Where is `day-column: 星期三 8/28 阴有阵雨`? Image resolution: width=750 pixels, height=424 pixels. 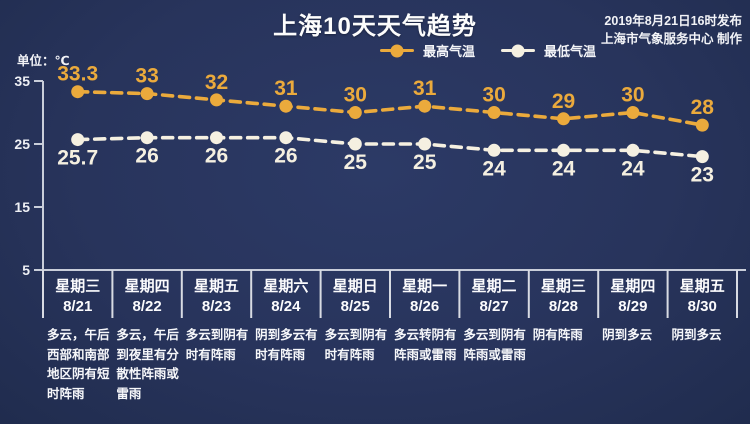 day-column: 星期三 8/28 阴有阵雨 is located at coordinates (563, 337).